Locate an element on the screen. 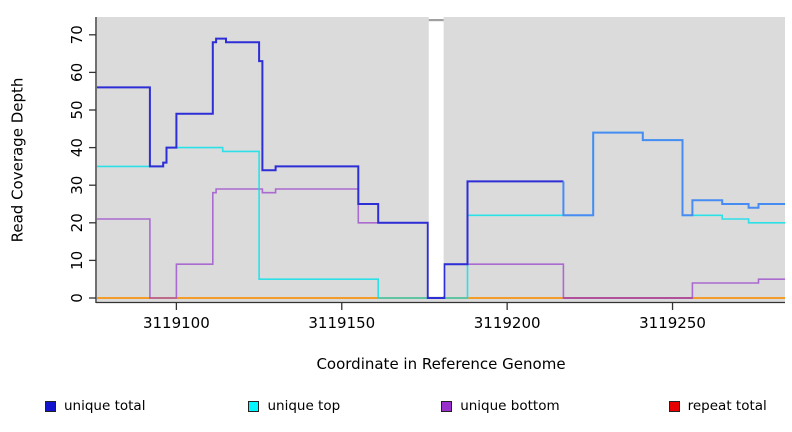 This screenshot has width=792, height=432. y-axis-label: Read Coverage Depth is located at coordinates (17, 160).